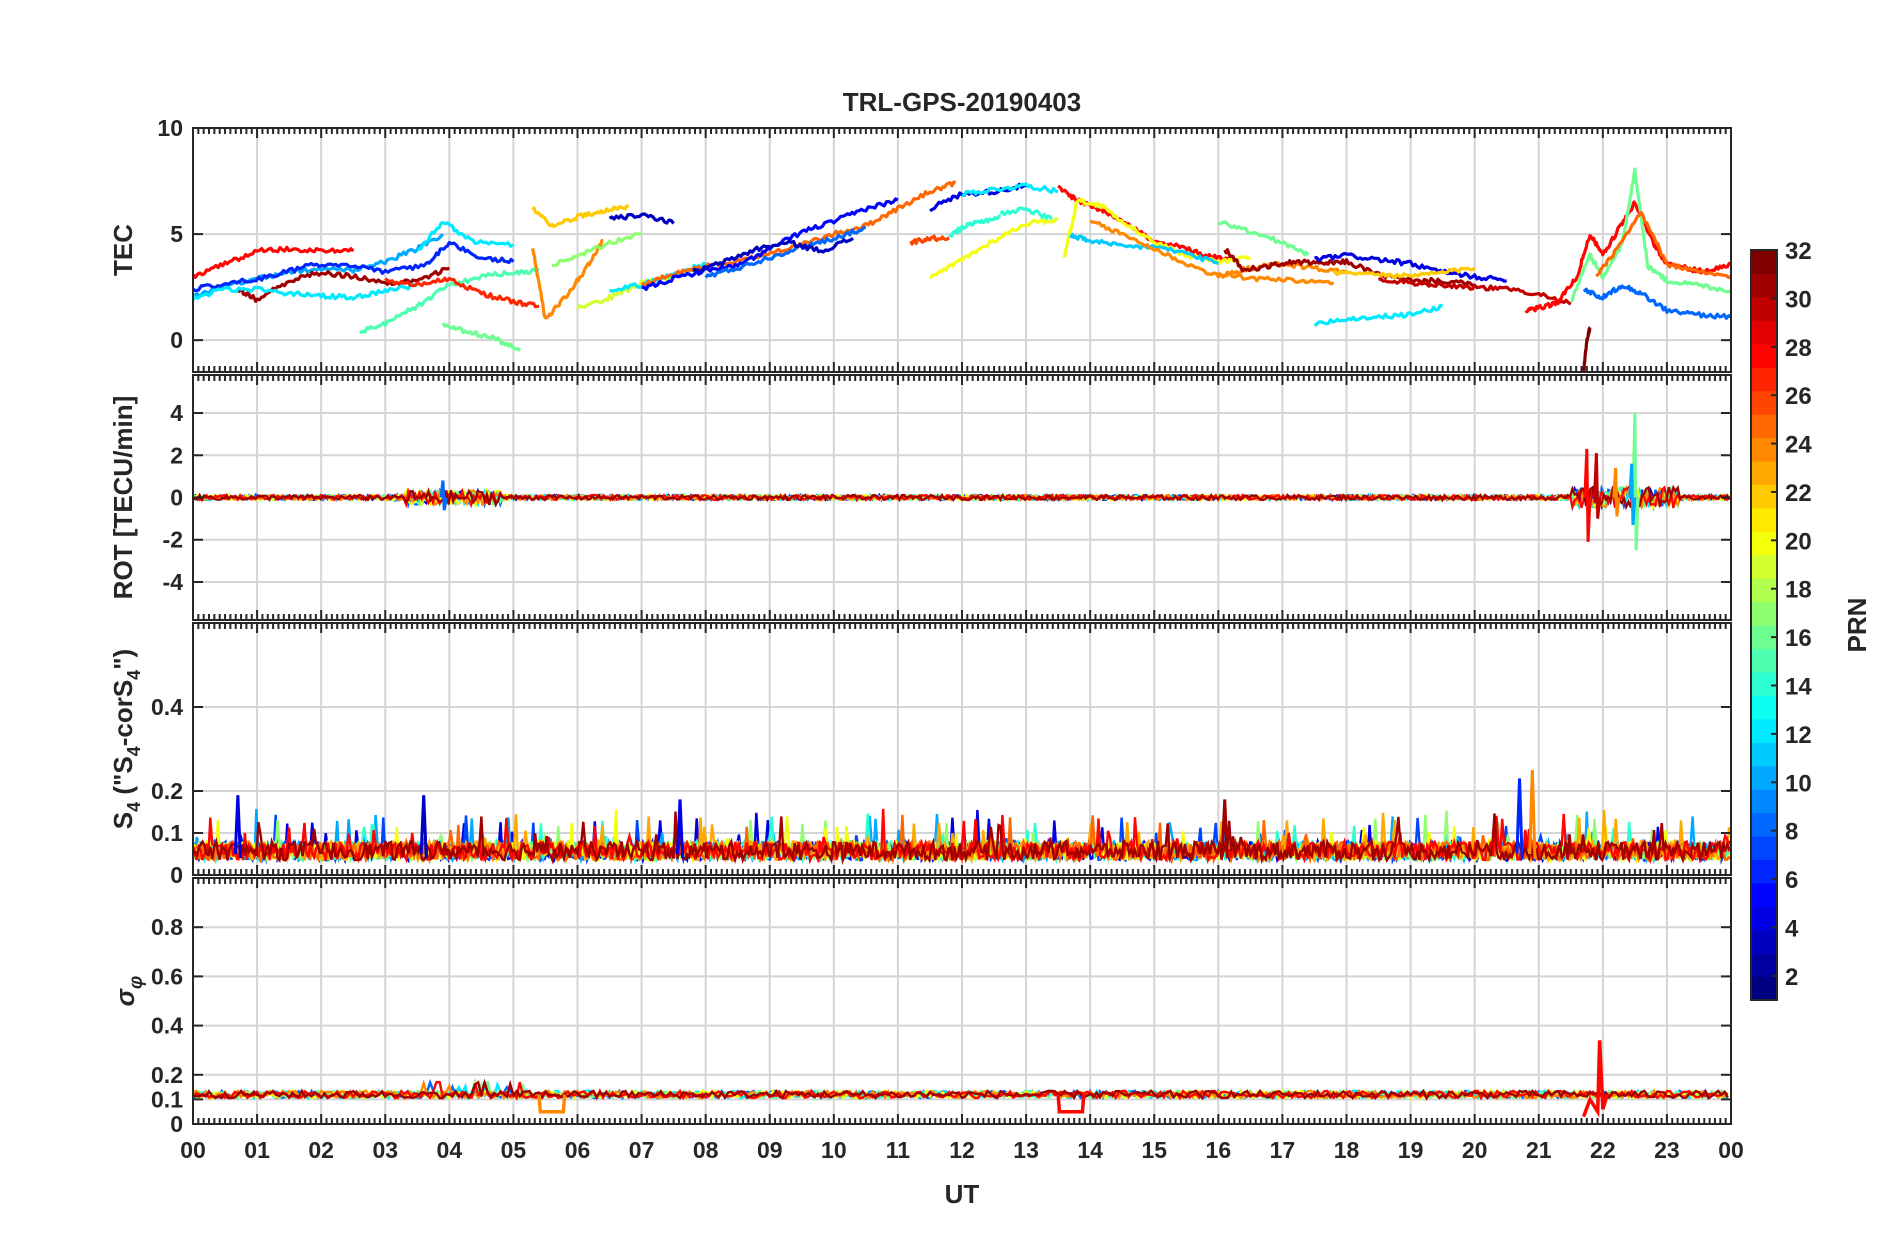  I want to click on x-tick-label: 12, so click(962, 1150).